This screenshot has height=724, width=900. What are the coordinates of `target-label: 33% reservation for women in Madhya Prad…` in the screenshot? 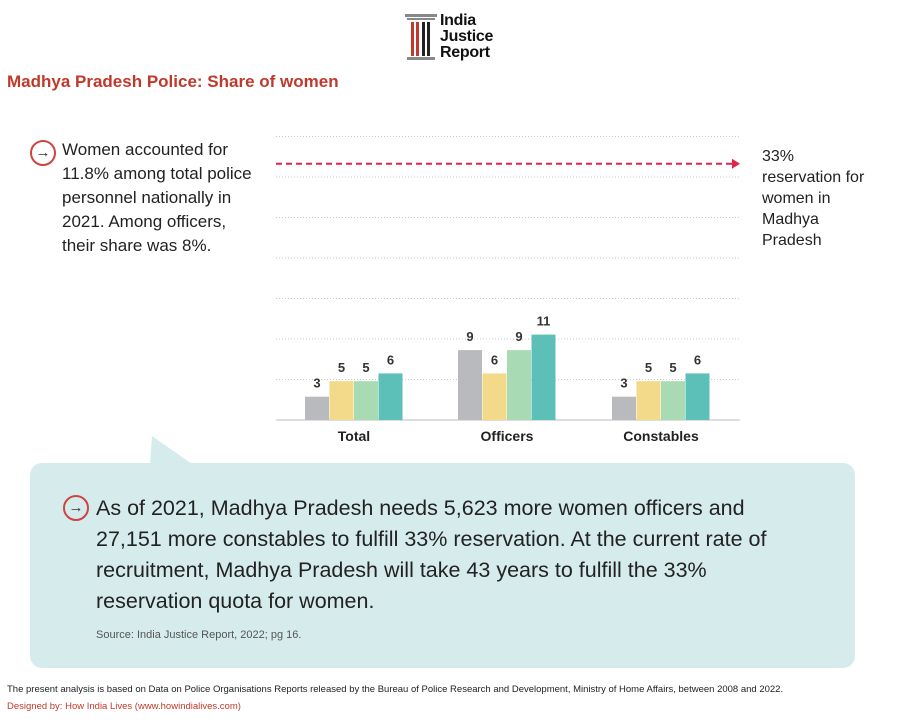 It's located at (817, 198).